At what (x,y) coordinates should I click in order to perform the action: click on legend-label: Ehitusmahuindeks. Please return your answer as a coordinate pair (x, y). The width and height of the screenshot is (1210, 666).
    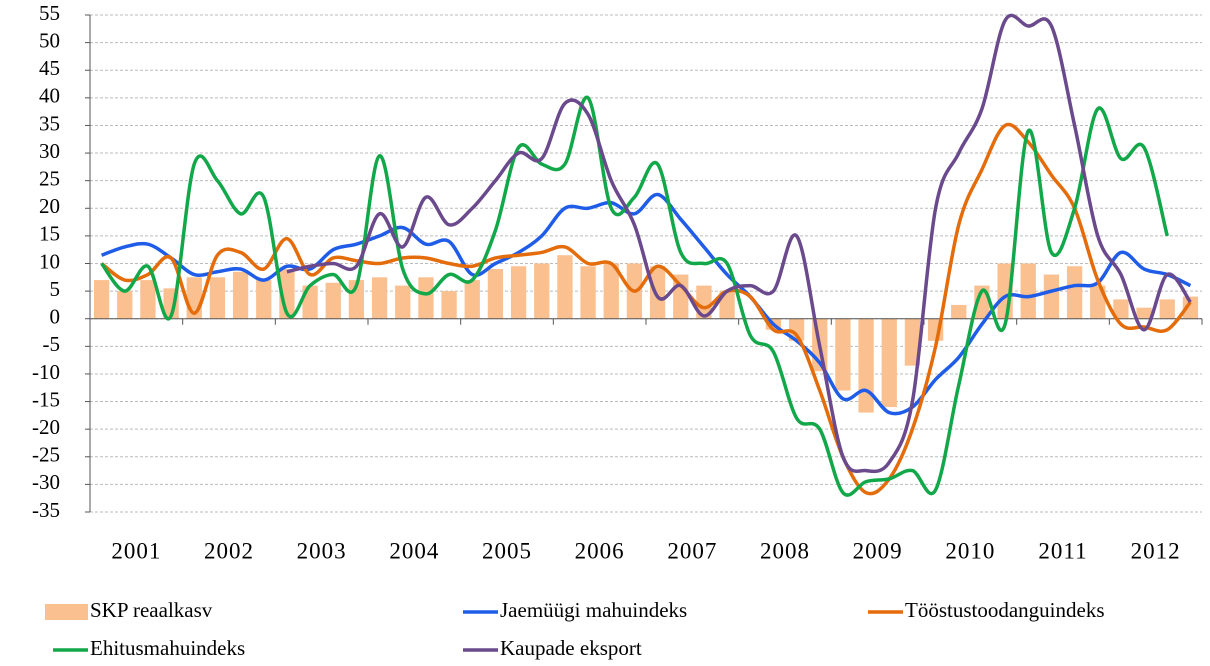
    Looking at the image, I should click on (167, 648).